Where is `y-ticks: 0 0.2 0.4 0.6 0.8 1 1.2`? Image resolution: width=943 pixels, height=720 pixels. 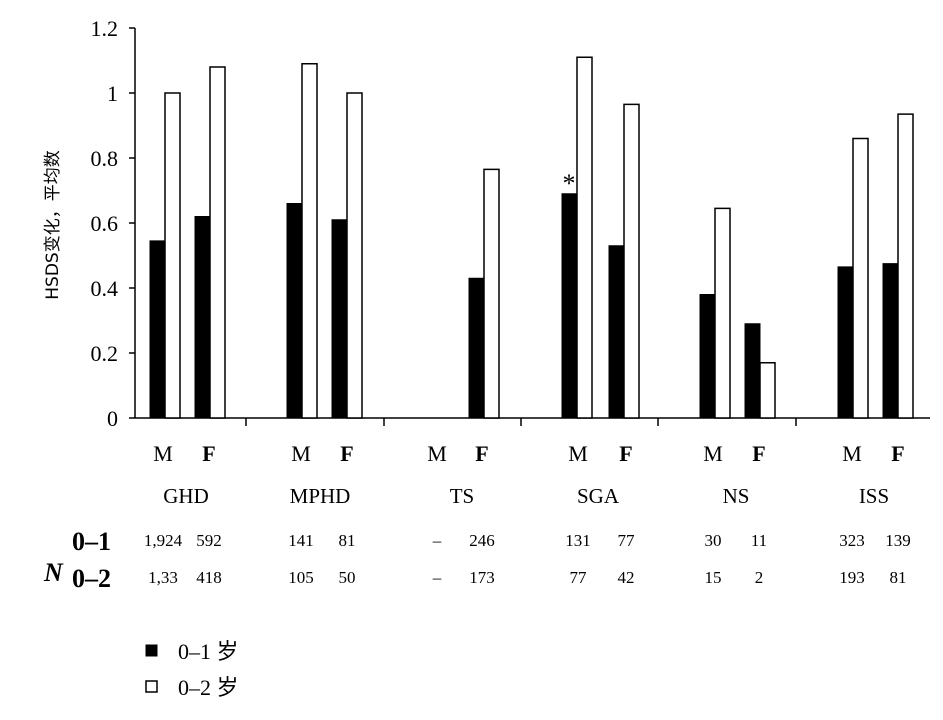
y-ticks: 0 0.2 0.4 0.6 0.8 1 1.2 is located at coordinates (113, 223).